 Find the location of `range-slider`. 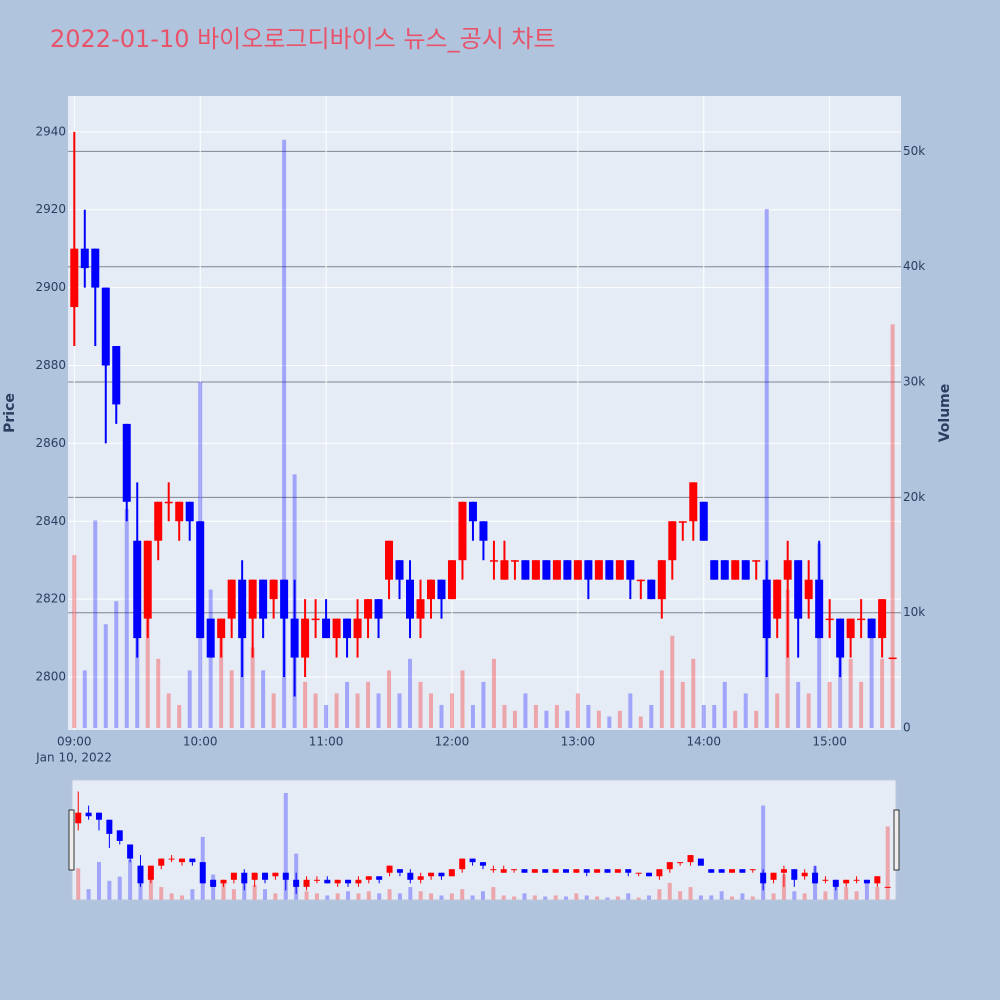

range-slider is located at coordinates (484, 840).